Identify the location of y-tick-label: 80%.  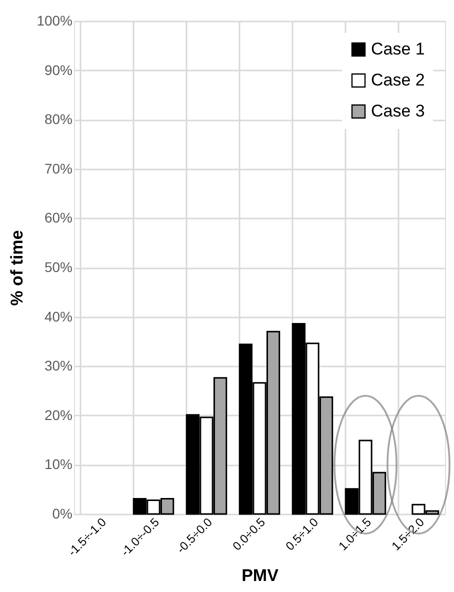
(58, 119).